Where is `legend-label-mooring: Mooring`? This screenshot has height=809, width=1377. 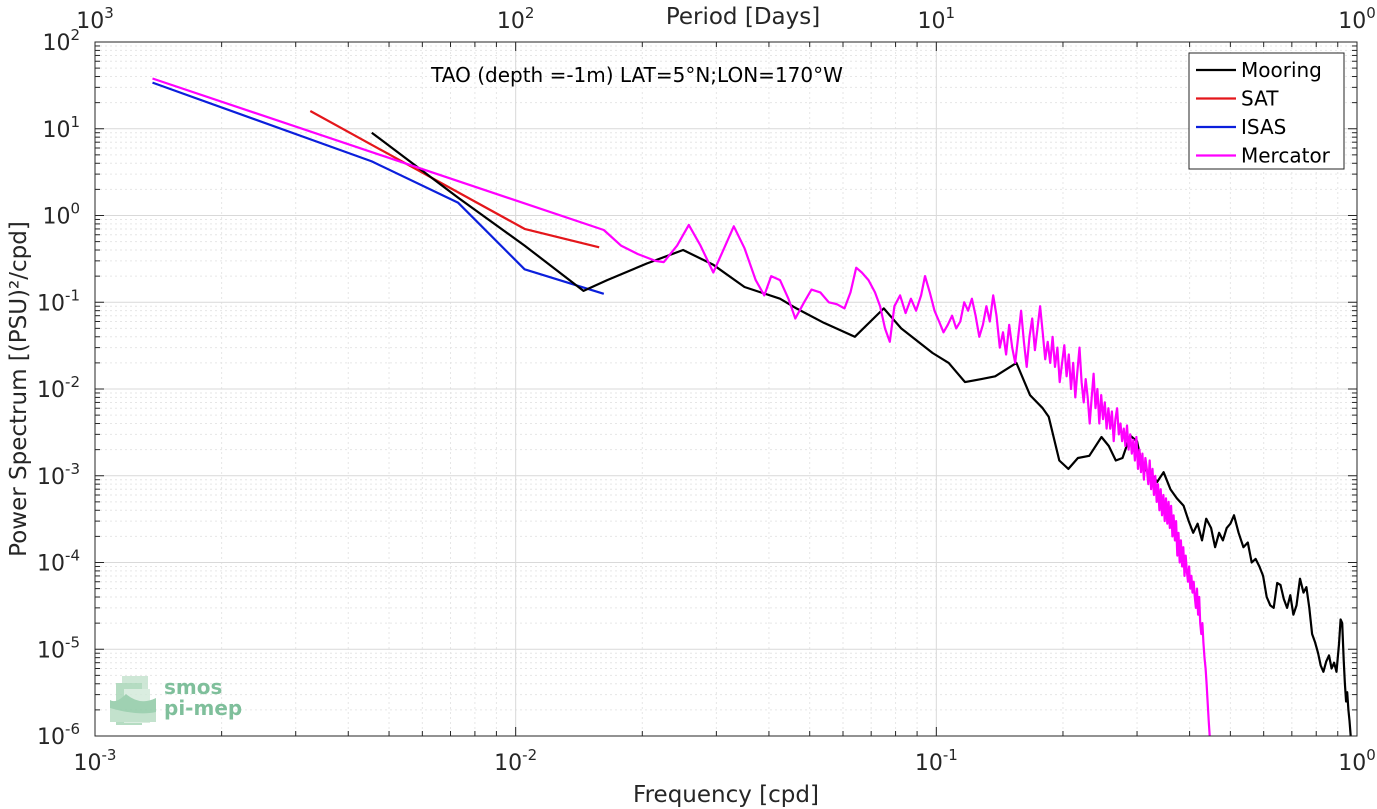 legend-label-mooring: Mooring is located at coordinates (1281, 70).